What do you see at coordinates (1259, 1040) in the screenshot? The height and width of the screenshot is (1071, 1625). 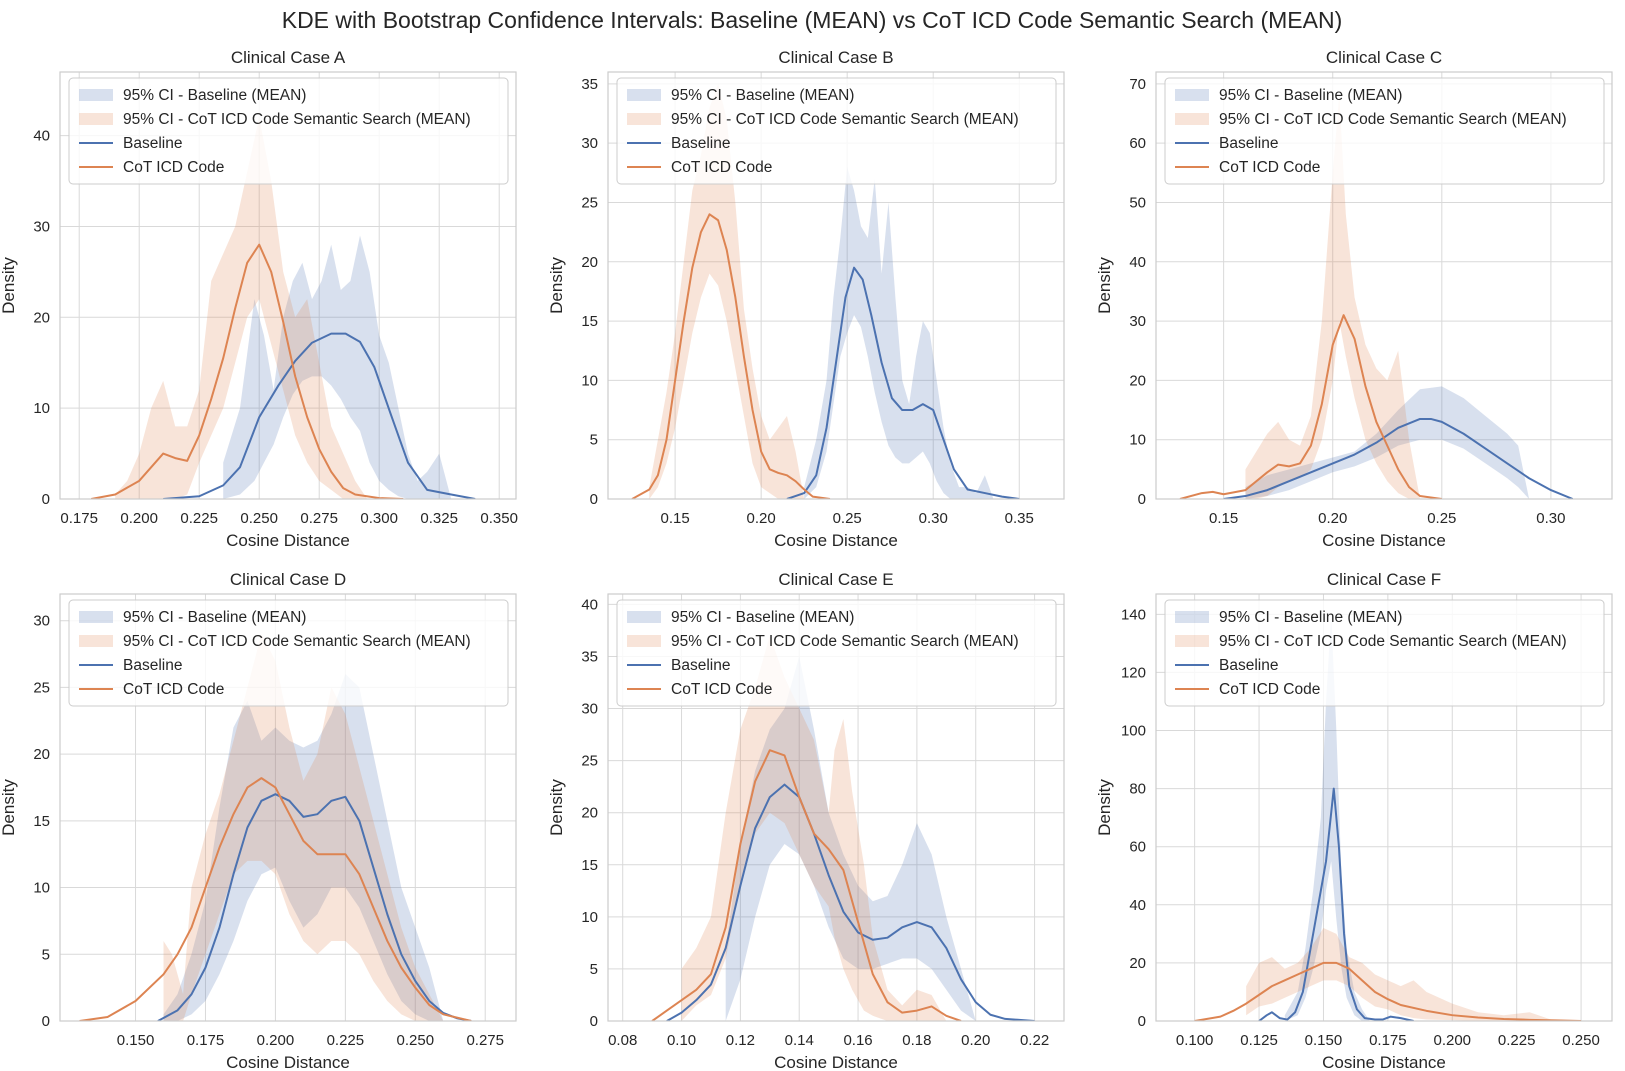 I see `x-tick-label: 0.125` at bounding box center [1259, 1040].